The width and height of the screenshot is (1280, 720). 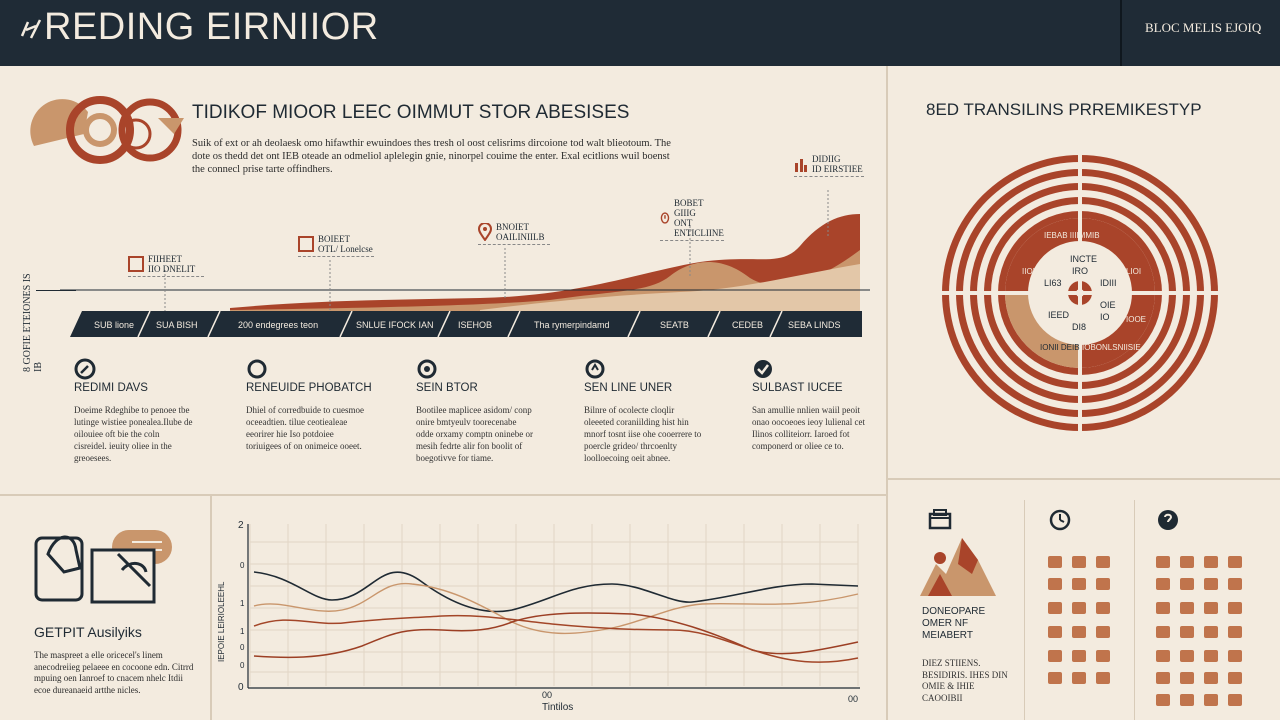 I want to click on timeline-segment: SNLUE IFOCK IAN, so click(x=395, y=325).